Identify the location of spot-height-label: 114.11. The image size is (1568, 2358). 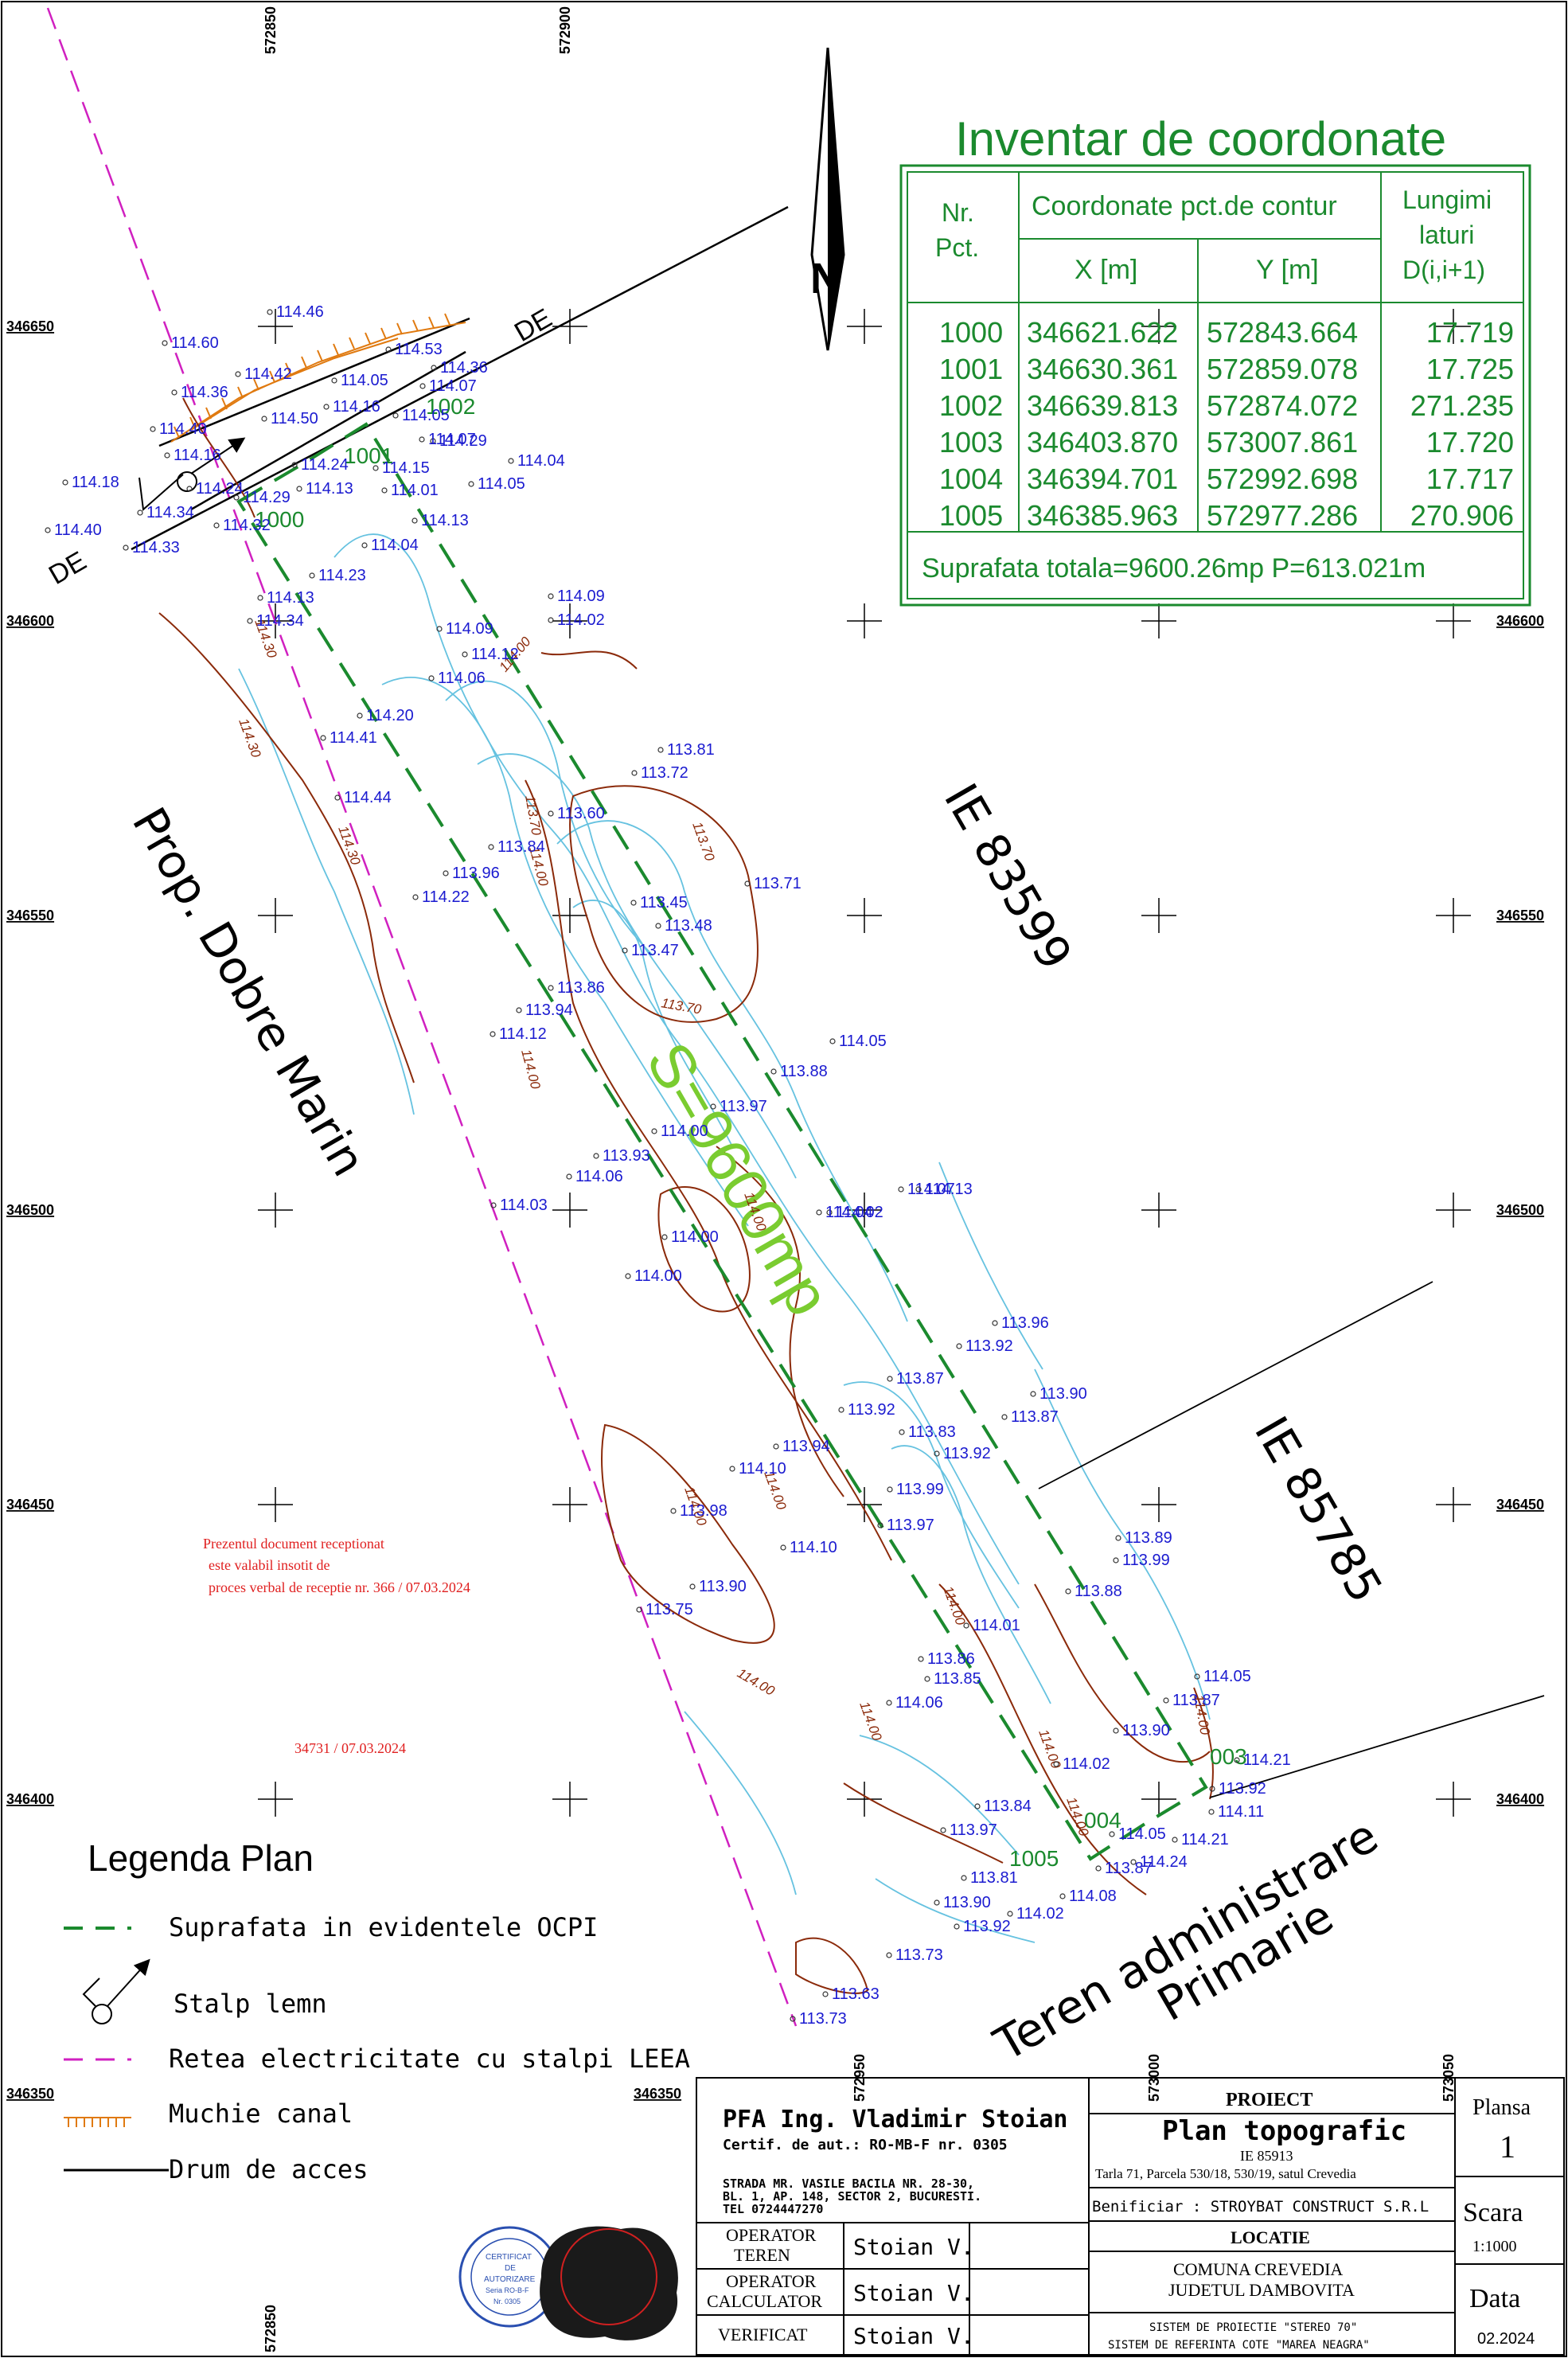
(1241, 1812).